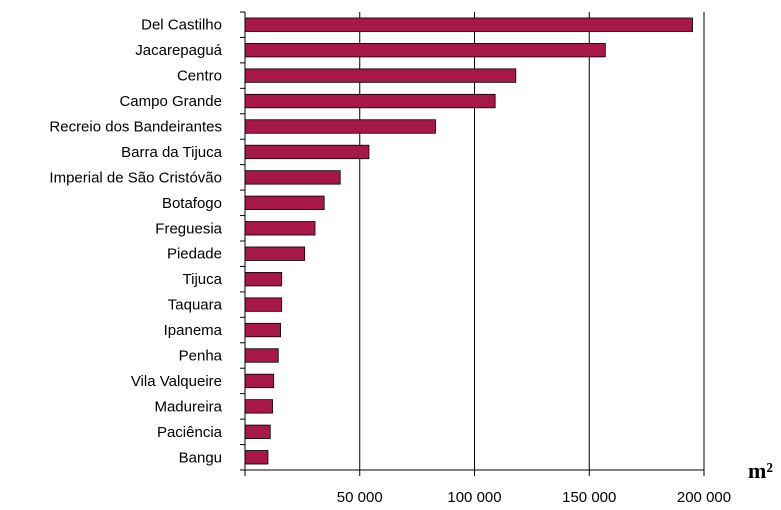 Image resolution: width=781 pixels, height=510 pixels. What do you see at coordinates (178, 50) in the screenshot?
I see `category-label: Jacarepaguá` at bounding box center [178, 50].